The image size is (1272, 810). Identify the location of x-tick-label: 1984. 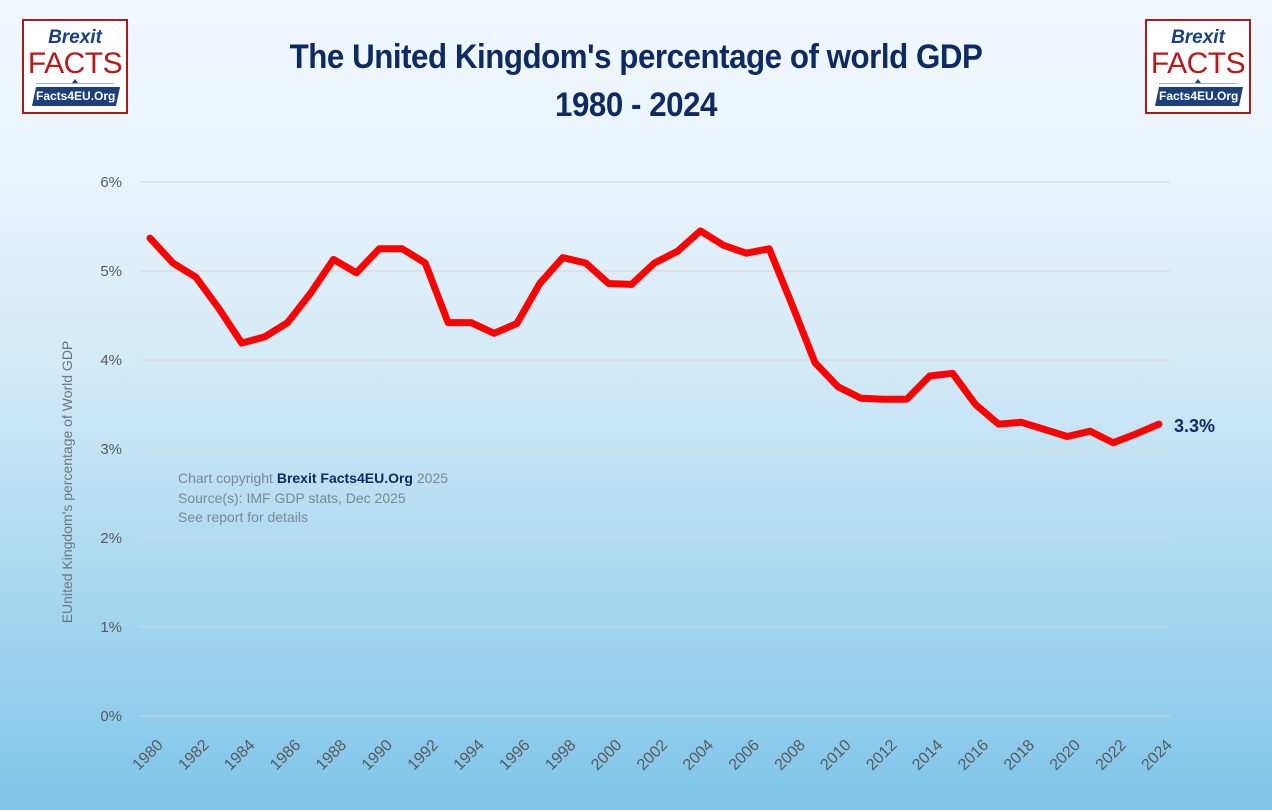
(239, 755).